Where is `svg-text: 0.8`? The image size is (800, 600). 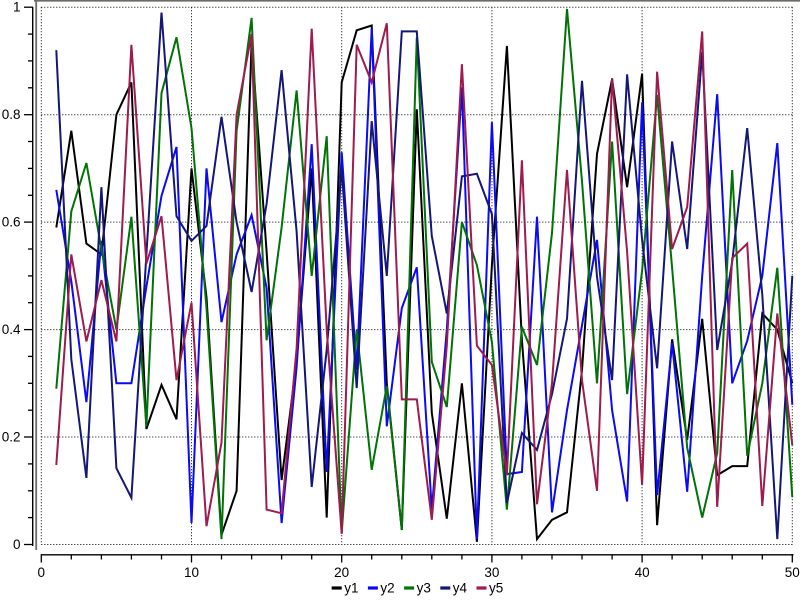 svg-text: 0.8 is located at coordinates (11, 114).